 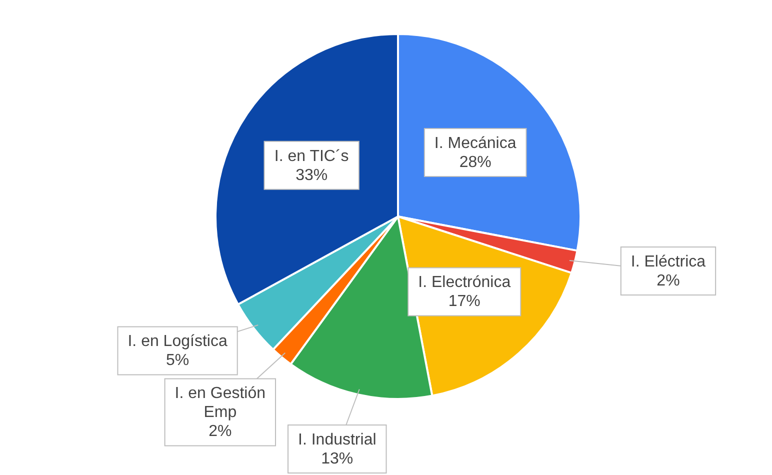 What do you see at coordinates (464, 283) in the screenshot?
I see `slice-label: I. Electrónica` at bounding box center [464, 283].